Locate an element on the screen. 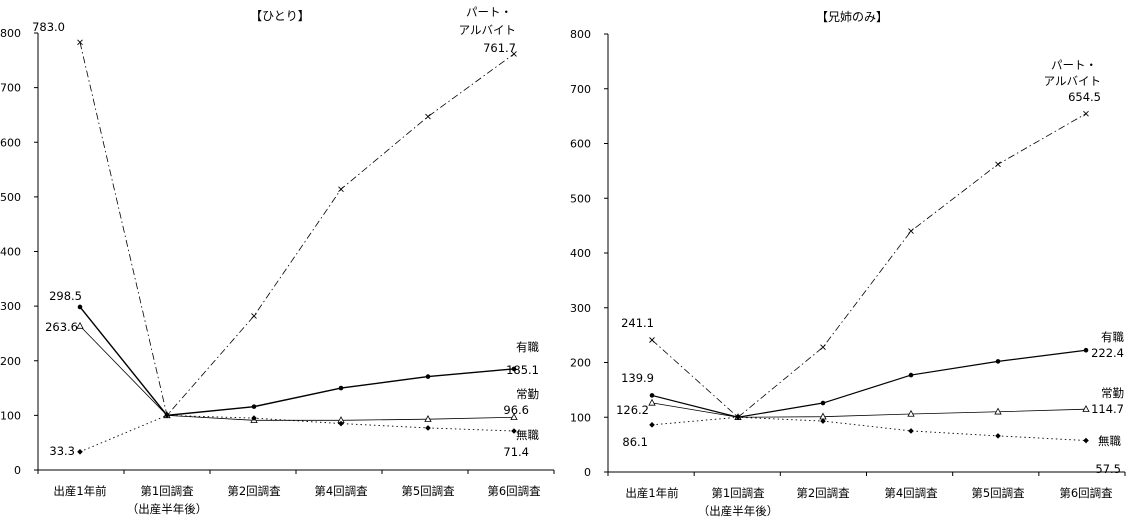  y-tick-label: 500 is located at coordinates (10, 197).